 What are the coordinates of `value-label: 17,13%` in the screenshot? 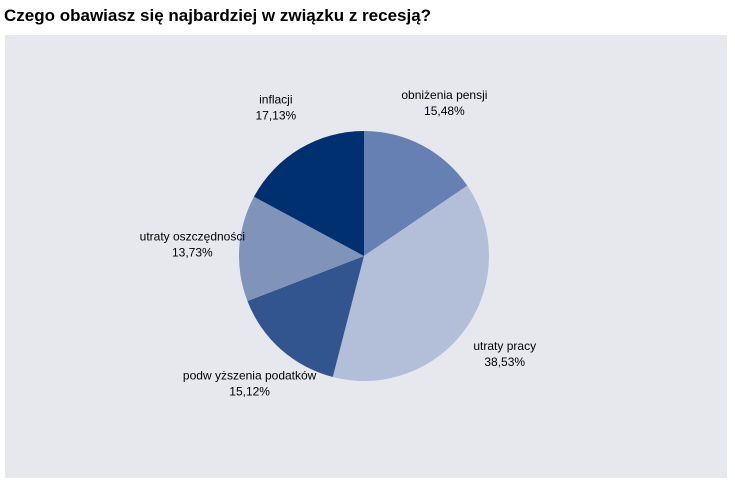 It's located at (275, 115).